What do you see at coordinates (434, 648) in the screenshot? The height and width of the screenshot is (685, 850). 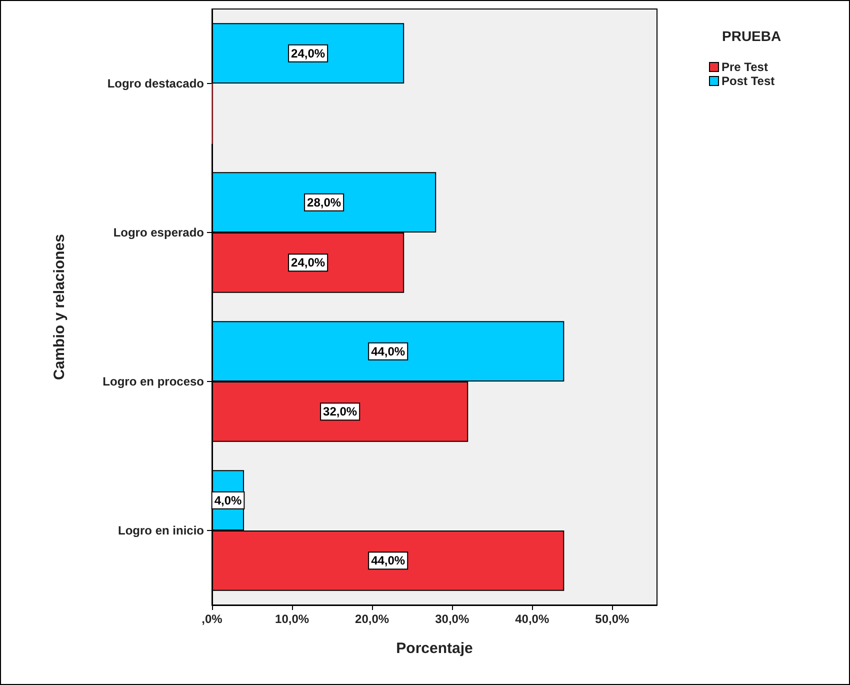 I see `x-axis-title: Porcentaje` at bounding box center [434, 648].